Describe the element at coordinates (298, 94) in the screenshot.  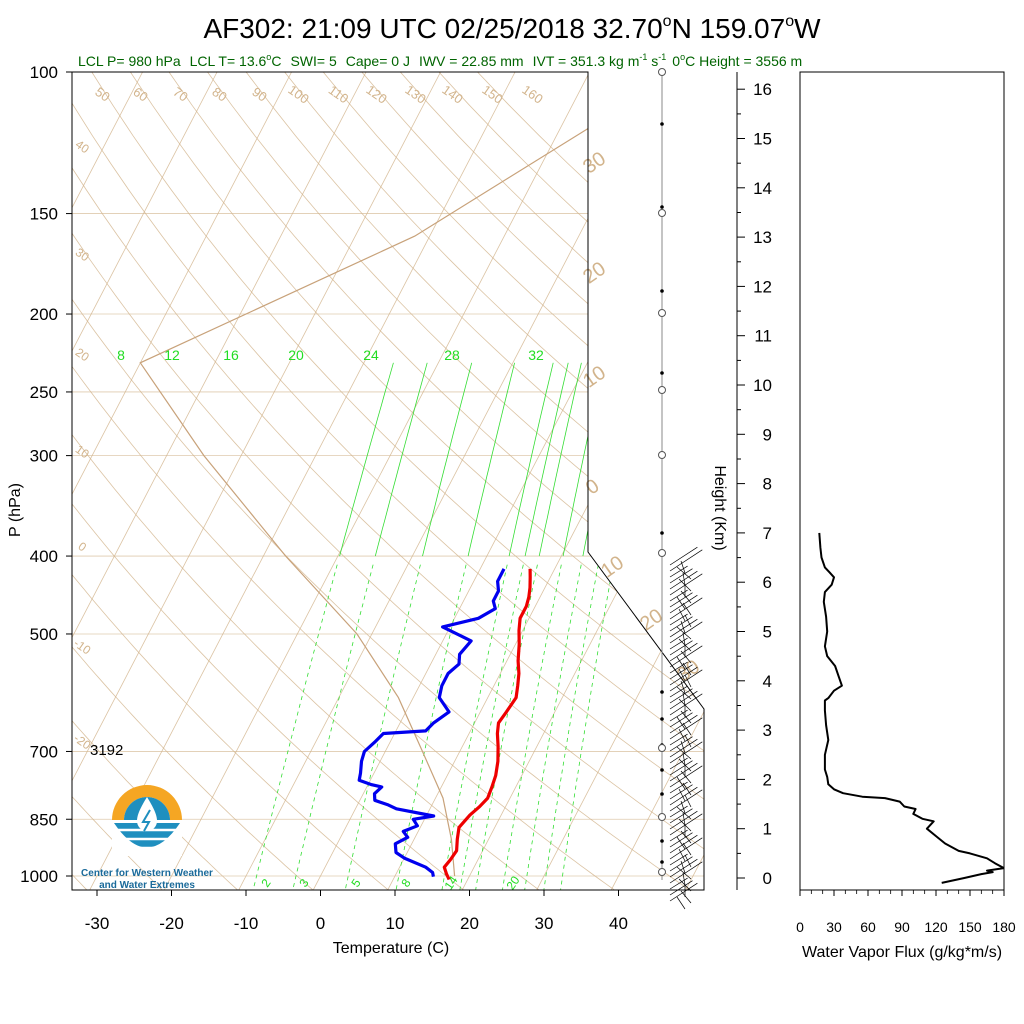
I see `dry-adiabat-label: 100` at that location.